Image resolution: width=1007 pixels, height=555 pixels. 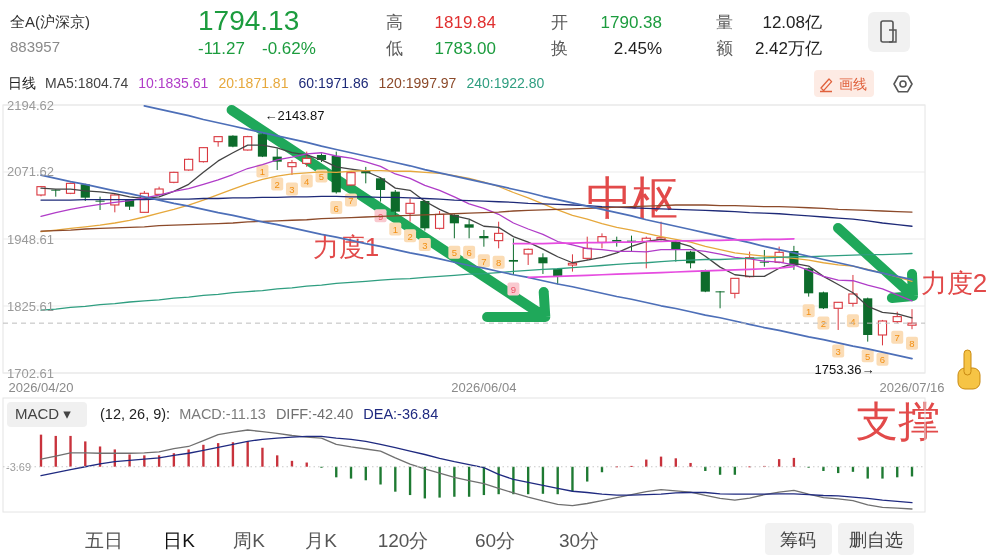 What do you see at coordinates (724, 48) in the screenshot?
I see `annotation: 额` at bounding box center [724, 48].